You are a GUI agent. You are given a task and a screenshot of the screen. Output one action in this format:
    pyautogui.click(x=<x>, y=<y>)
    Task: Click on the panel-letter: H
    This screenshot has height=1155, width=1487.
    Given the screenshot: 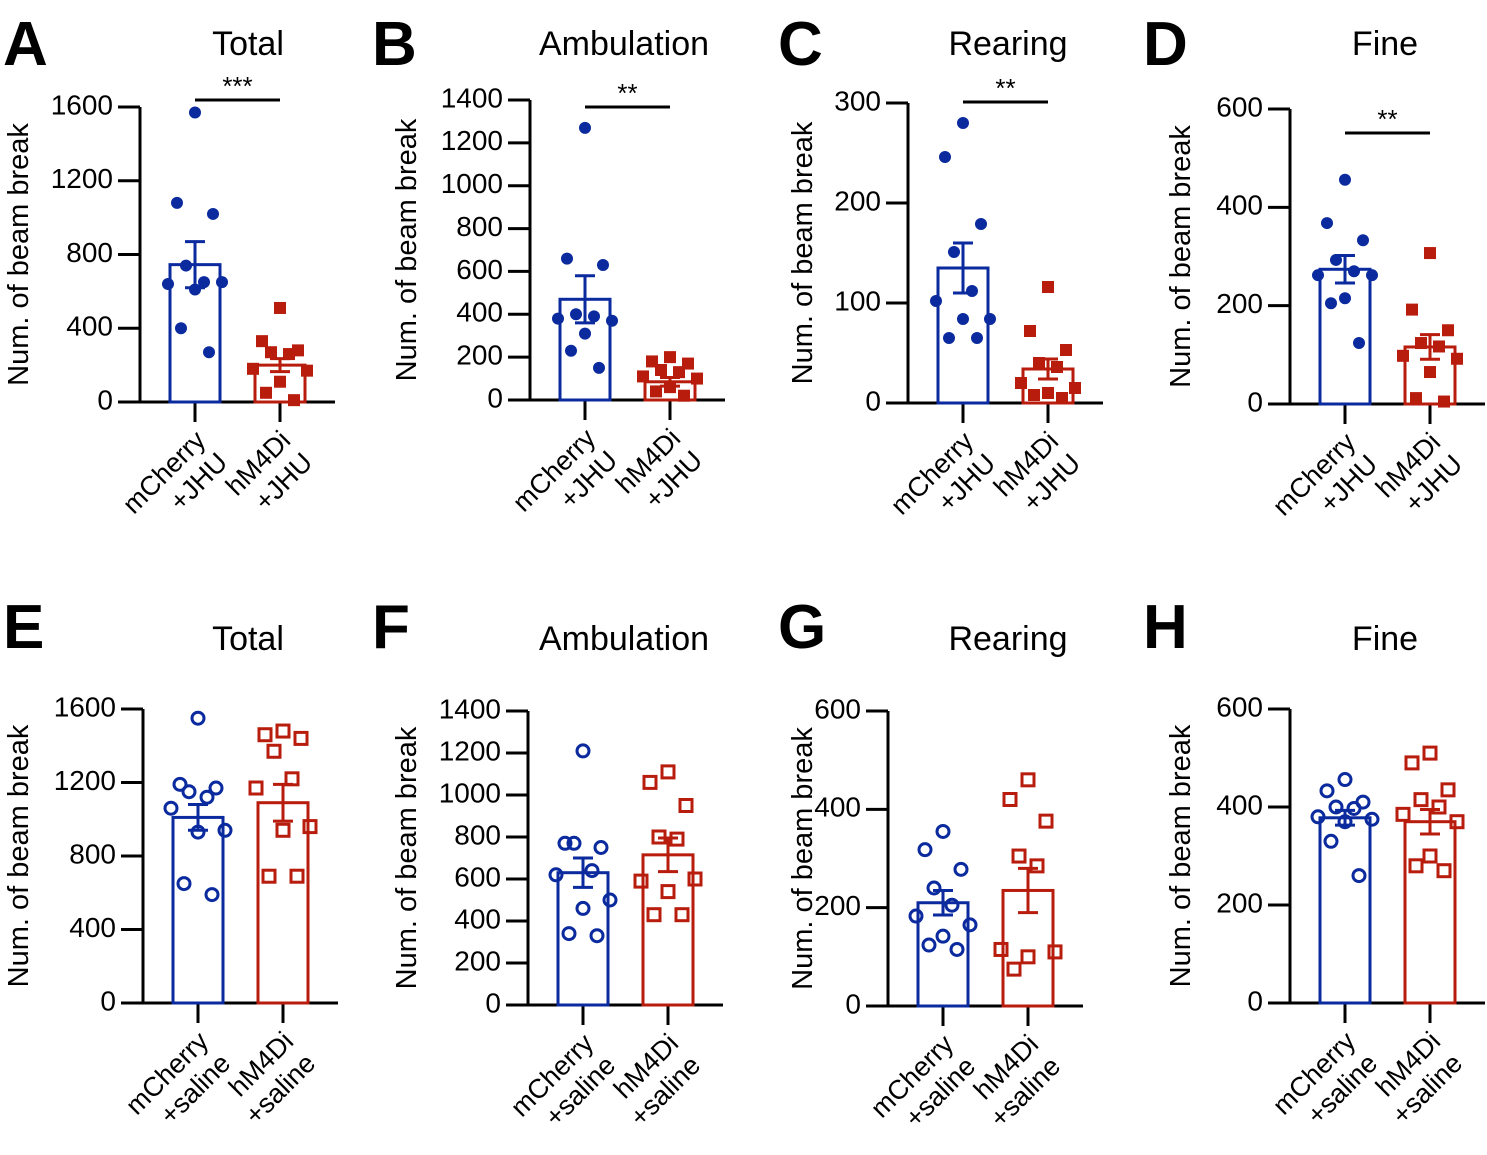 What is the action you would take?
    pyautogui.click(x=1165, y=627)
    